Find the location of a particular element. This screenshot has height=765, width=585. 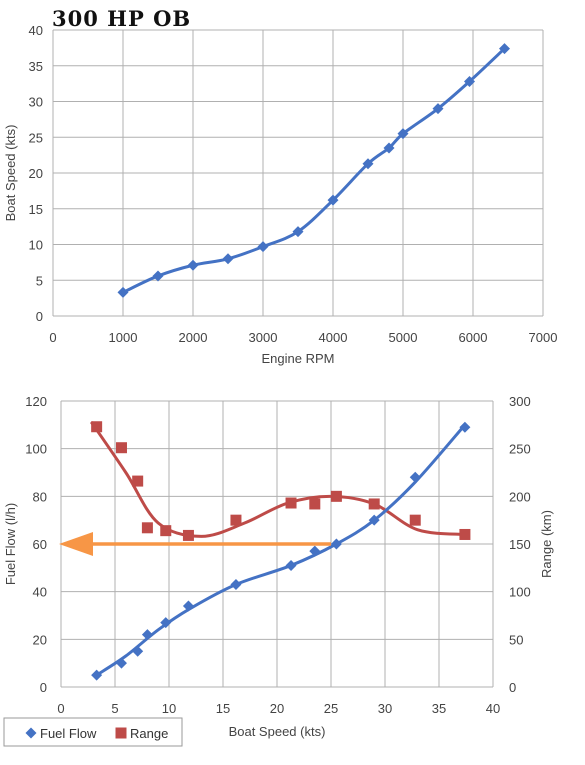

chart2-xtick-7: 35 is located at coordinates (439, 708).